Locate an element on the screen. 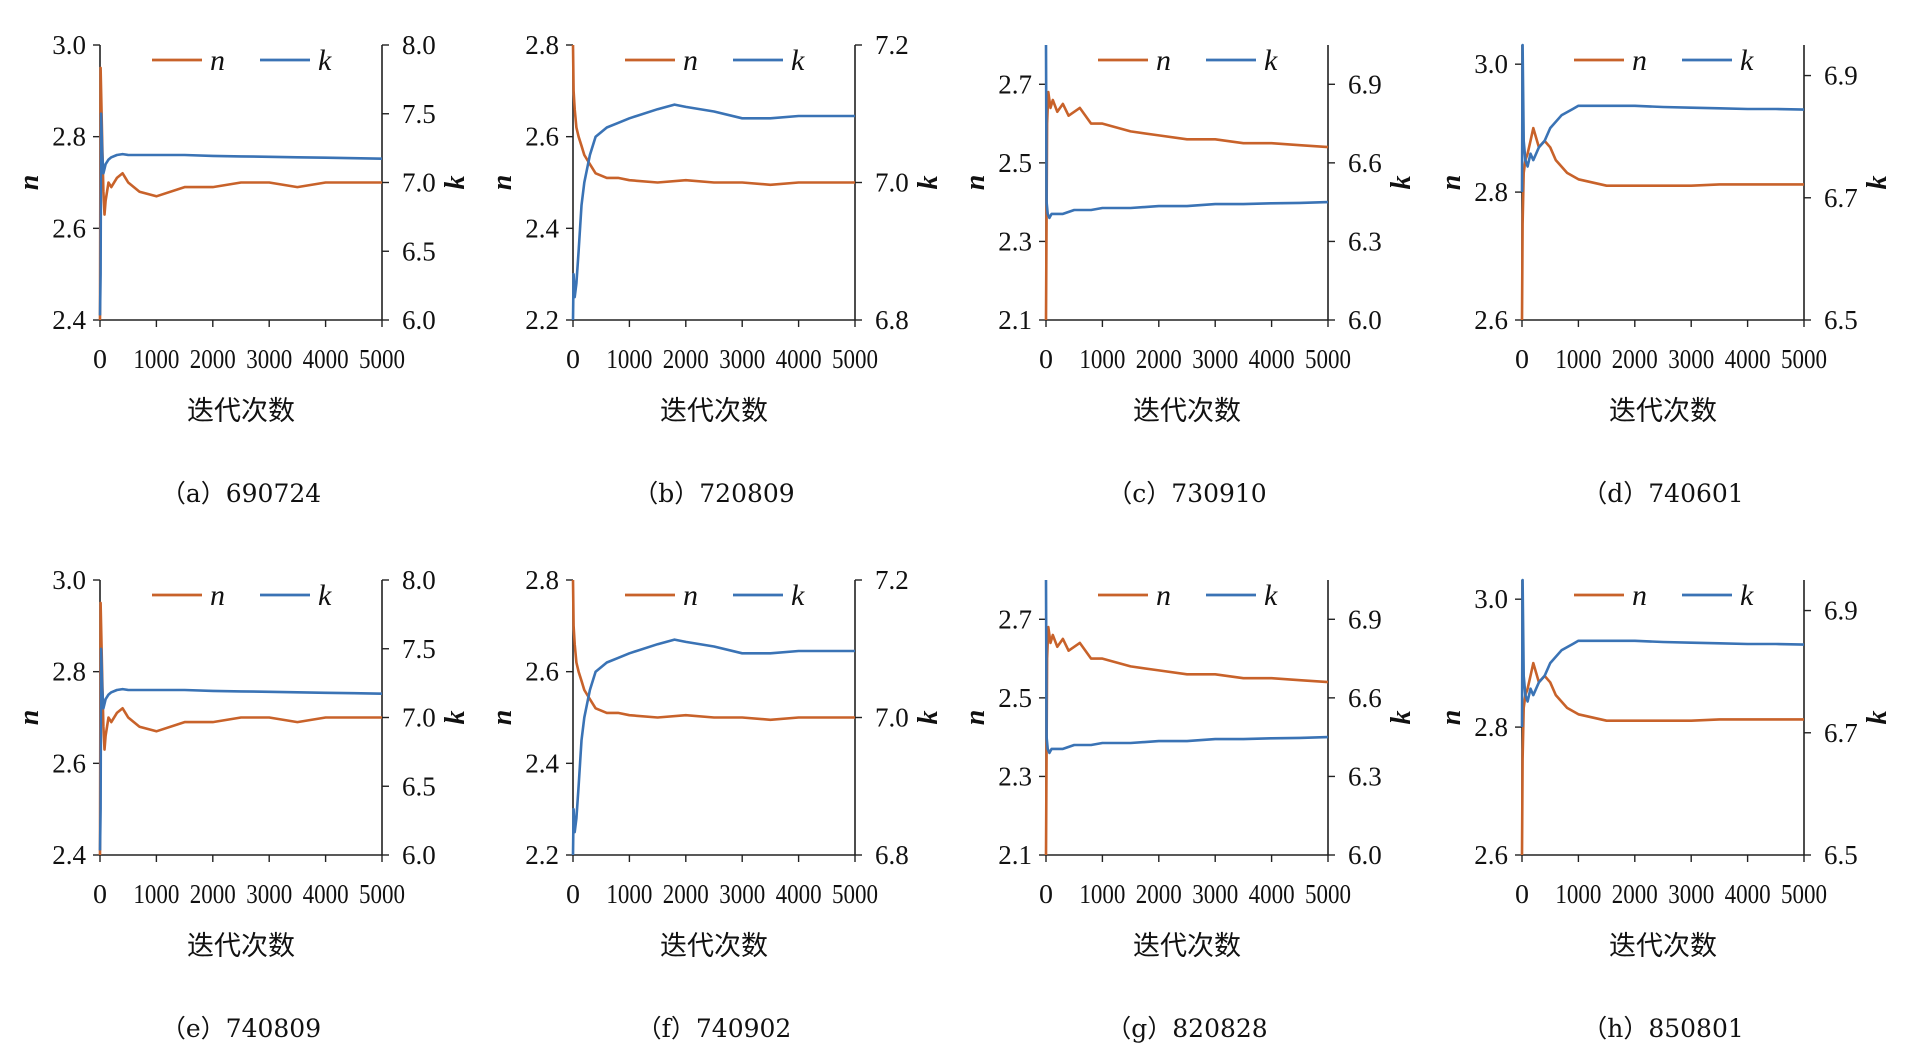 This screenshot has height=1056, width=1910. panel-caption: （g）820828 is located at coordinates (1186, 1028).